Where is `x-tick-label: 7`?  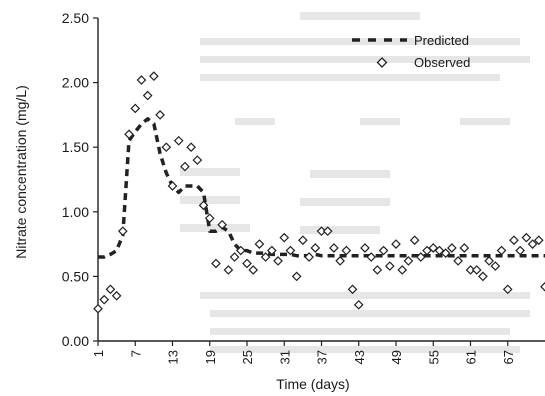
x-tick-label: 7 is located at coordinates (135, 353).